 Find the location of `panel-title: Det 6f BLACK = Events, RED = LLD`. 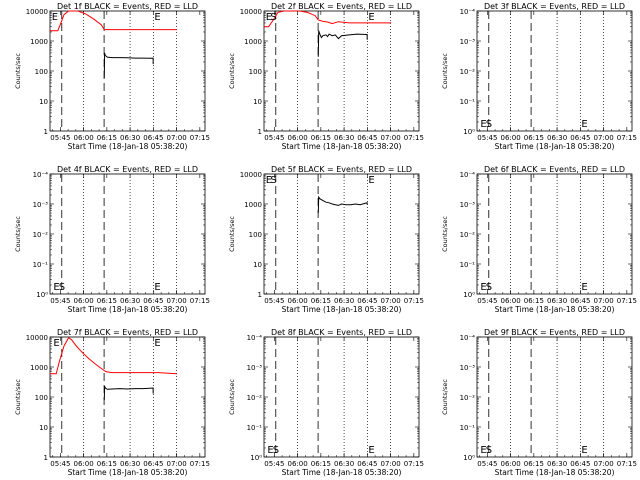

panel-title: Det 6f BLACK = Events, RED = LLD is located at coordinates (554, 169).